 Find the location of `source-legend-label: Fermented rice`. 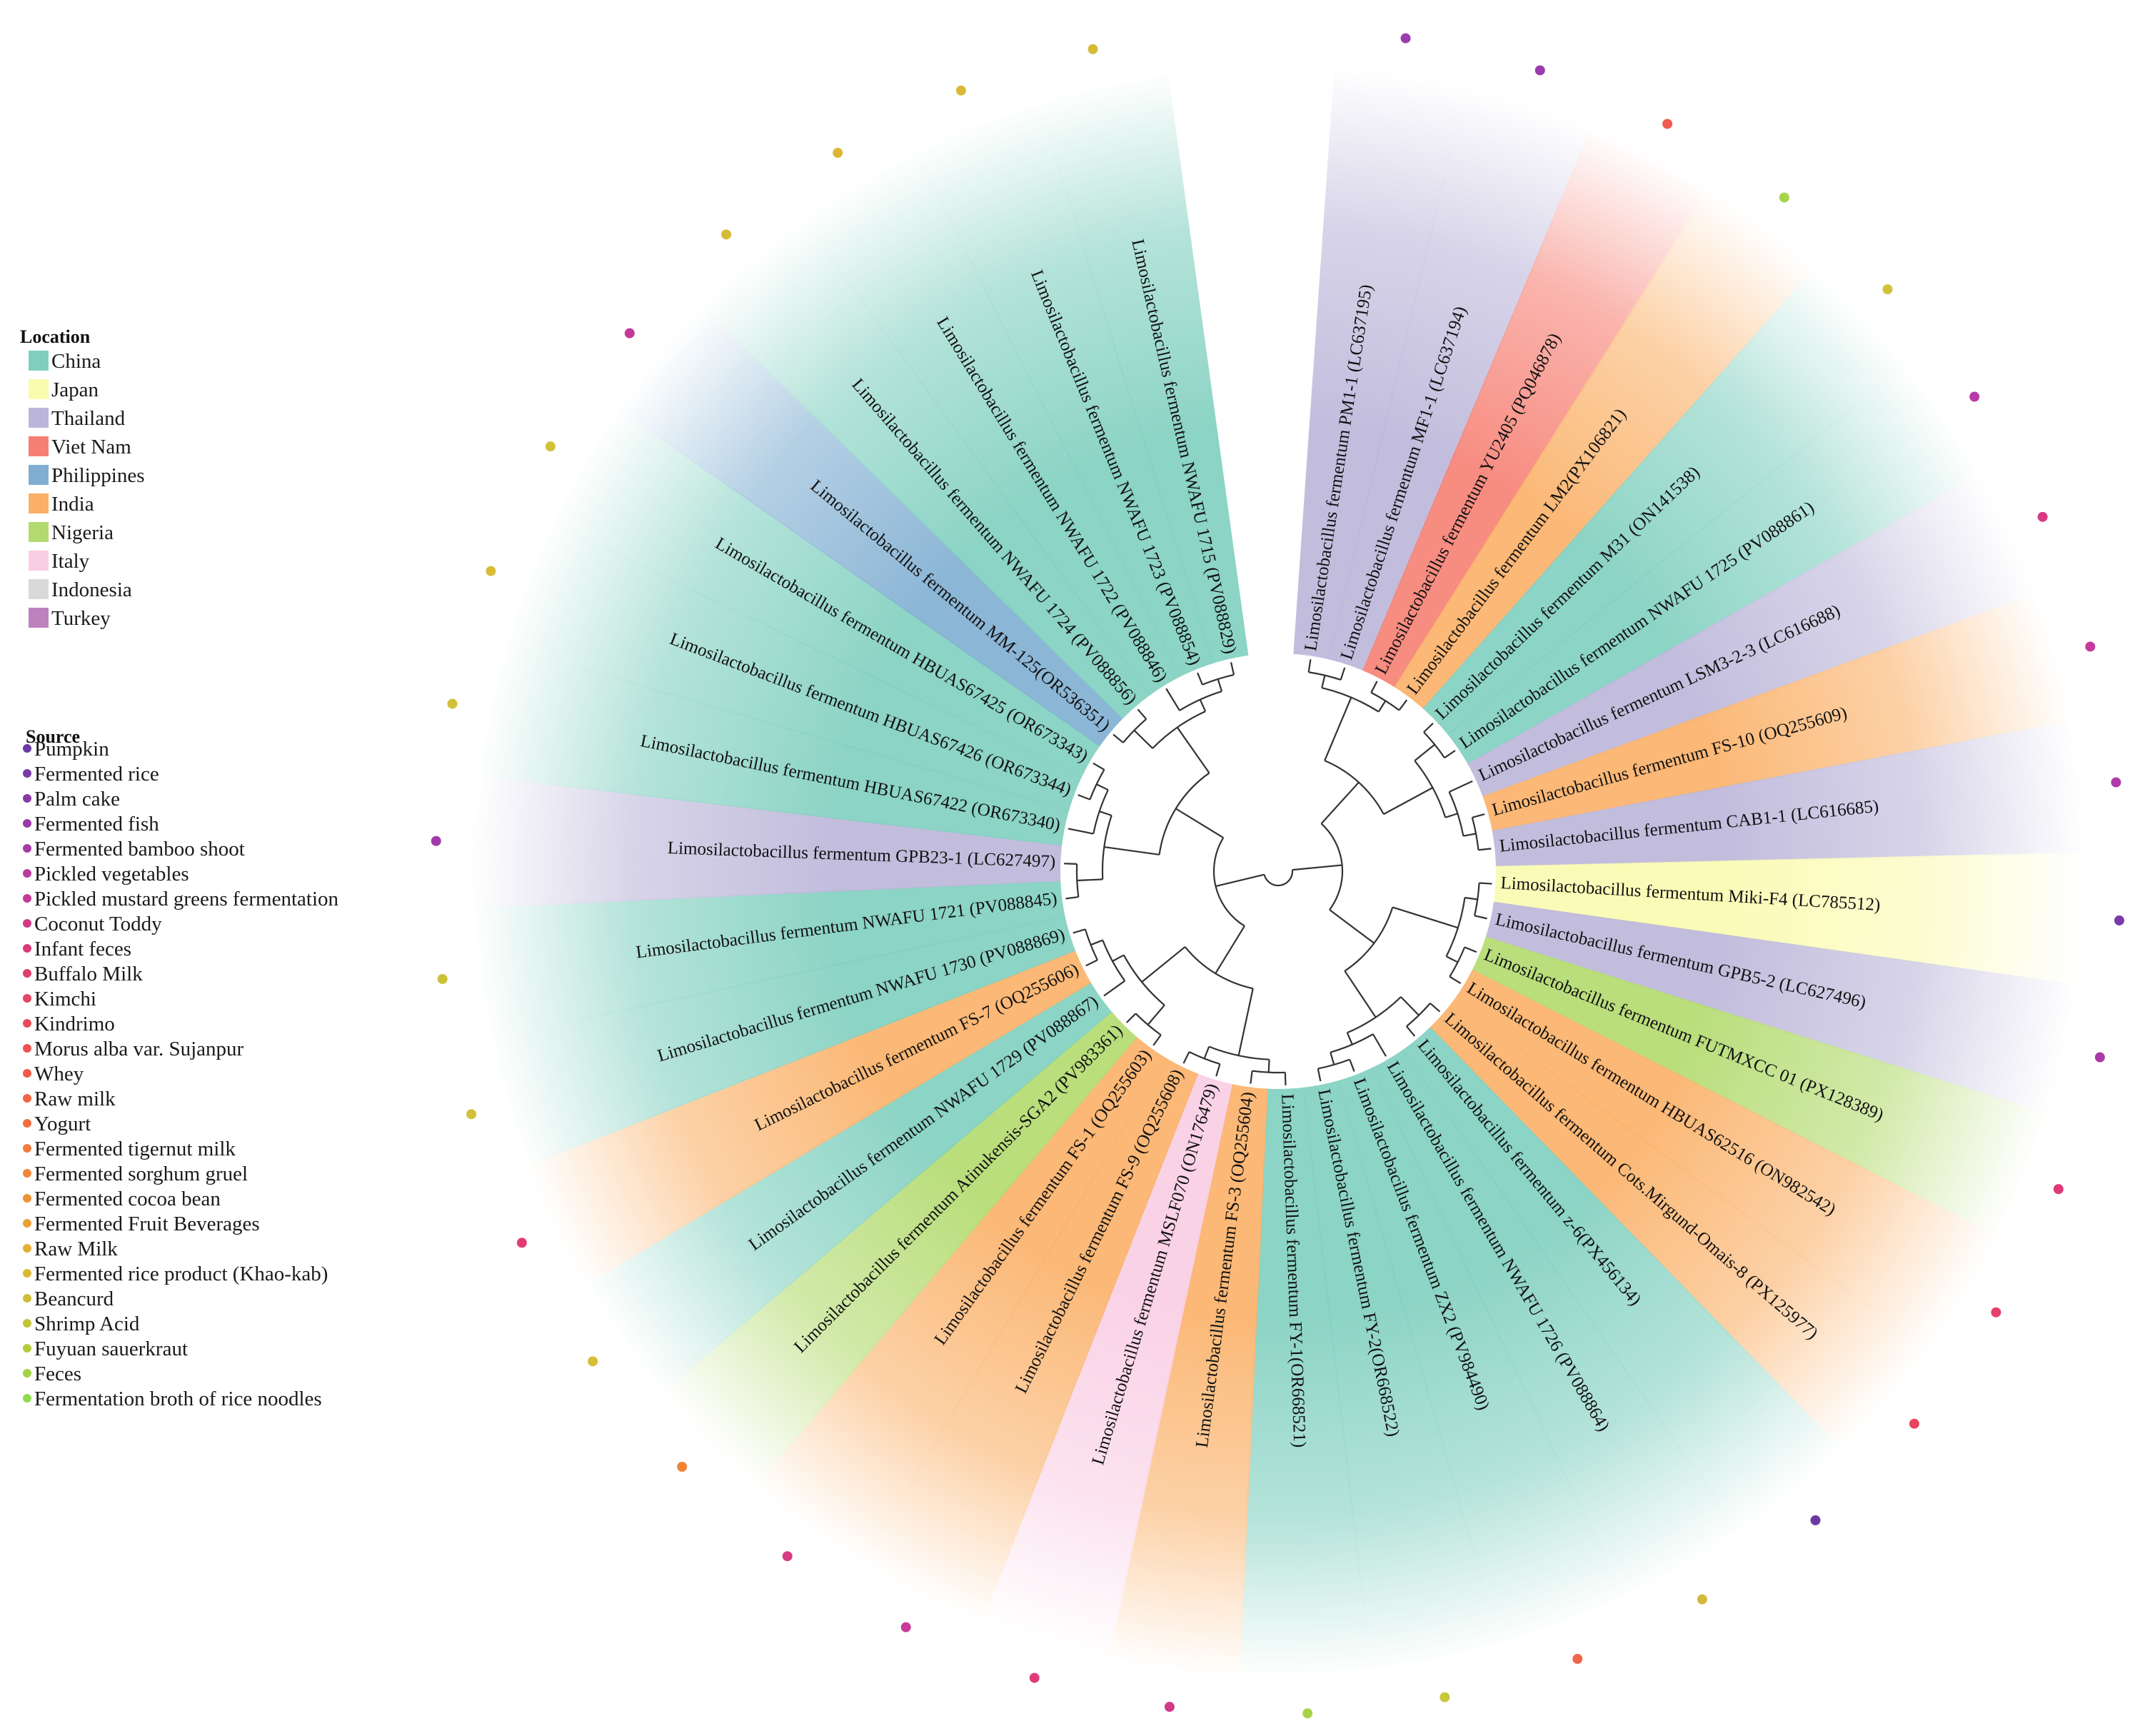

source-legend-label: Fermented rice is located at coordinates (96, 774).